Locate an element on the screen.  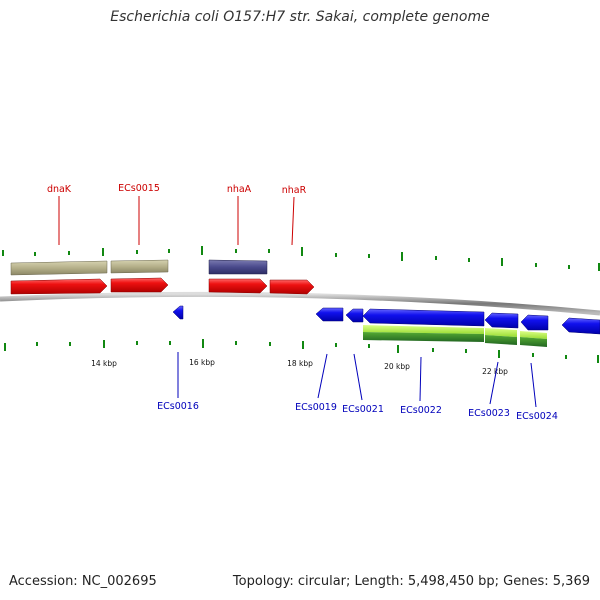
gene-ecs0021 is located at coordinates (354, 315).